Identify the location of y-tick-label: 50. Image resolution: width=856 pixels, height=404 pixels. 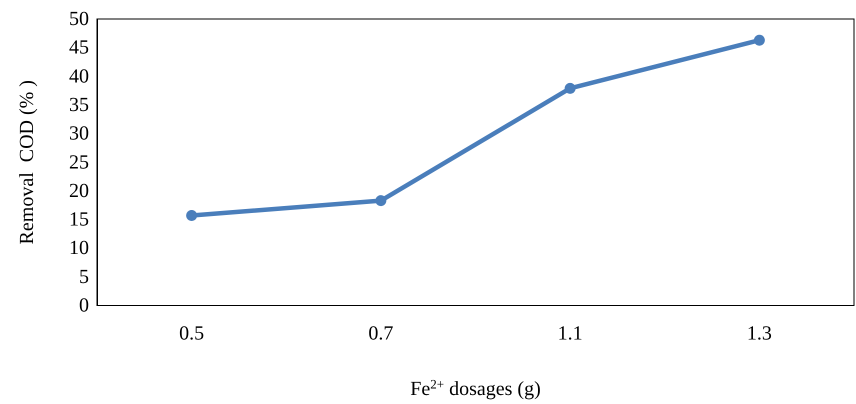
(79, 19).